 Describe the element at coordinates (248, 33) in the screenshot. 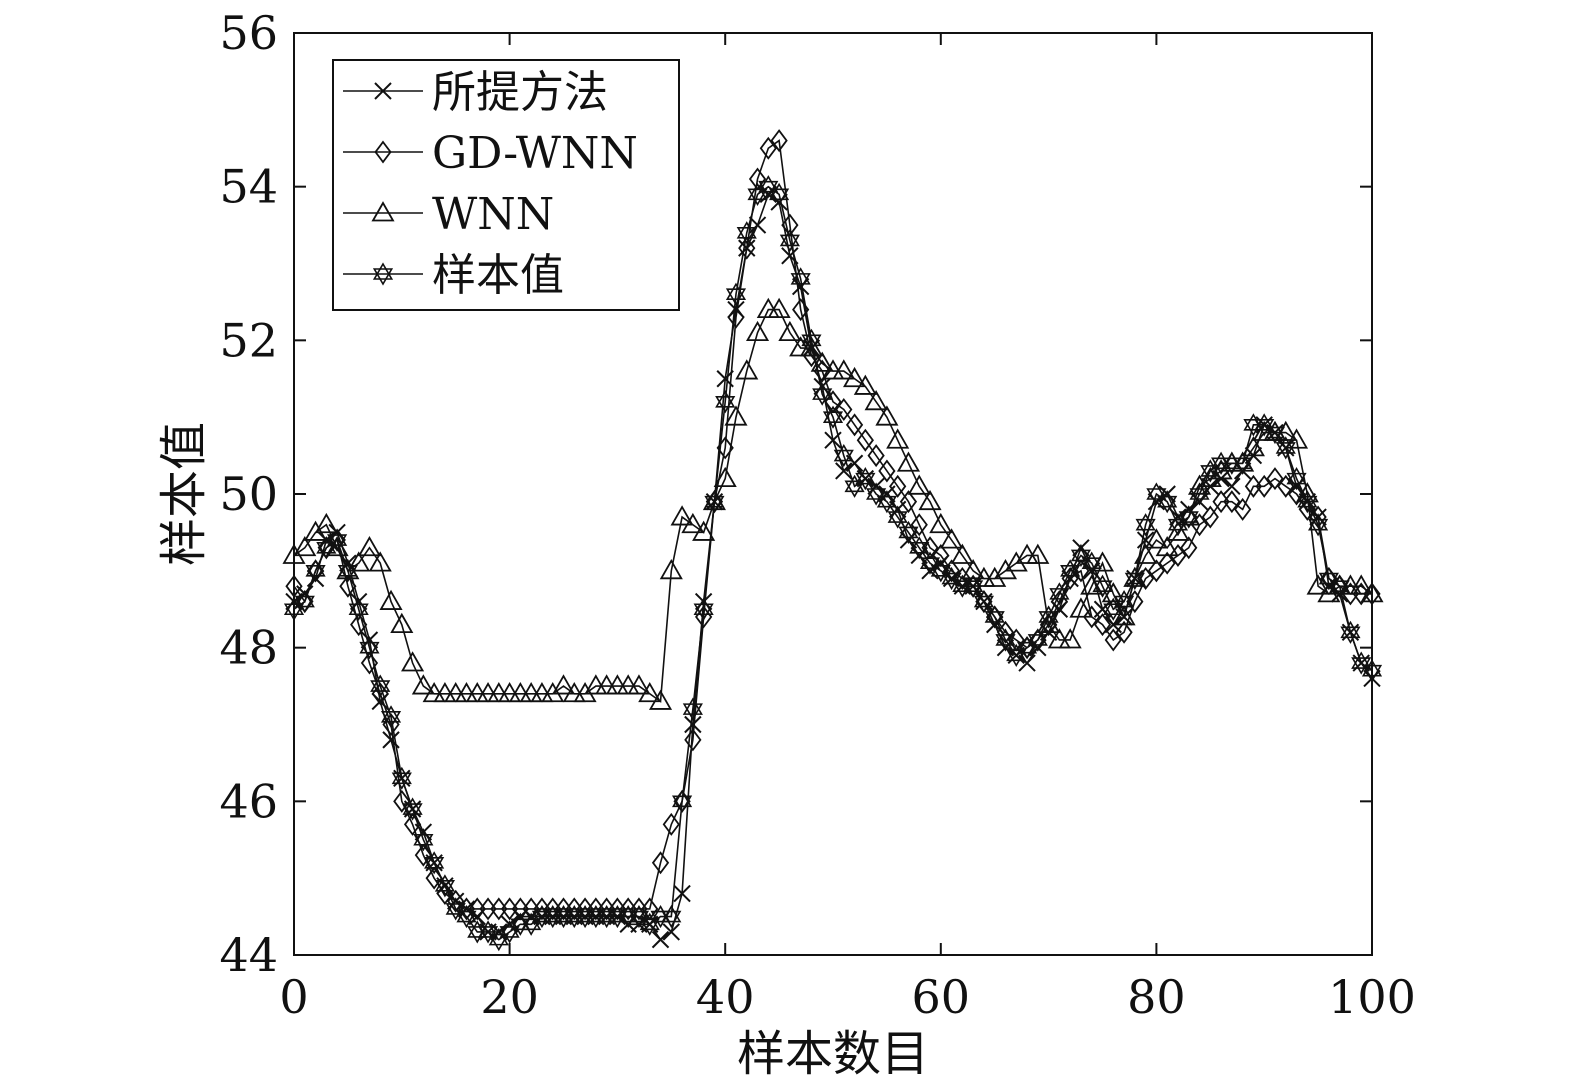

I see `y-tick-label: 56` at that location.